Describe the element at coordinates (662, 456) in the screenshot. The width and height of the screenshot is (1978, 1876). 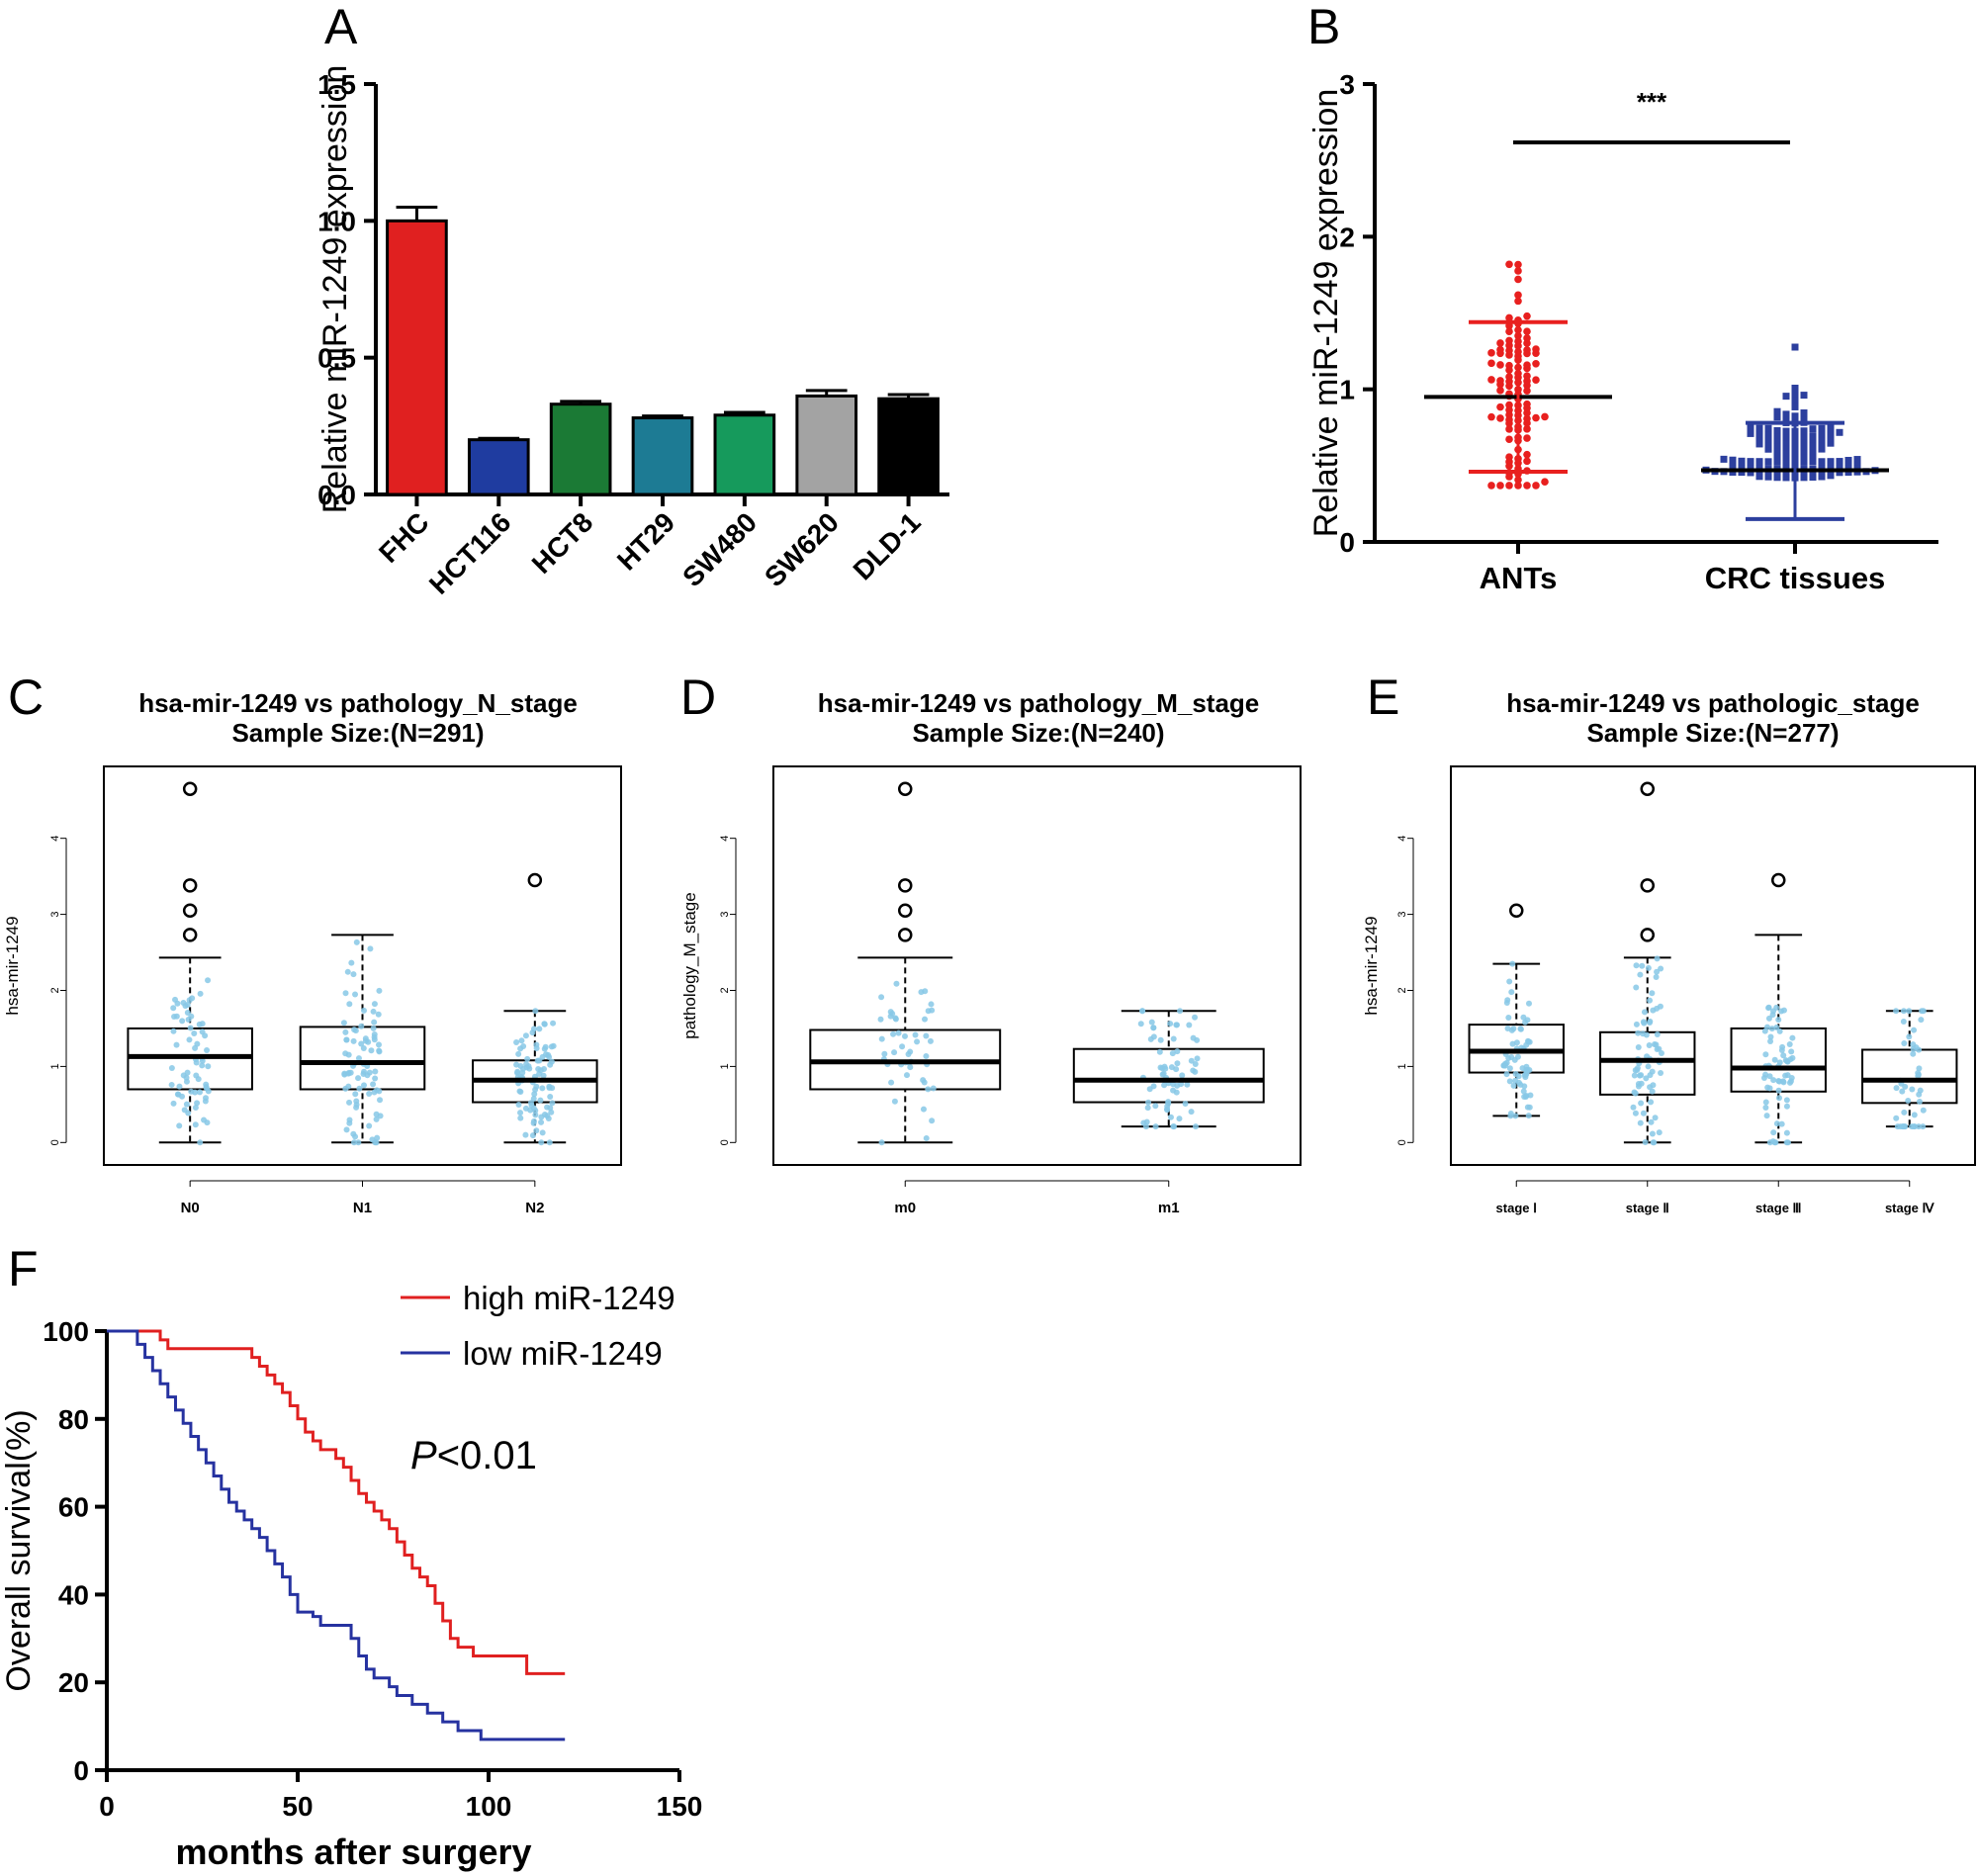
I see `bar-ht29` at that location.